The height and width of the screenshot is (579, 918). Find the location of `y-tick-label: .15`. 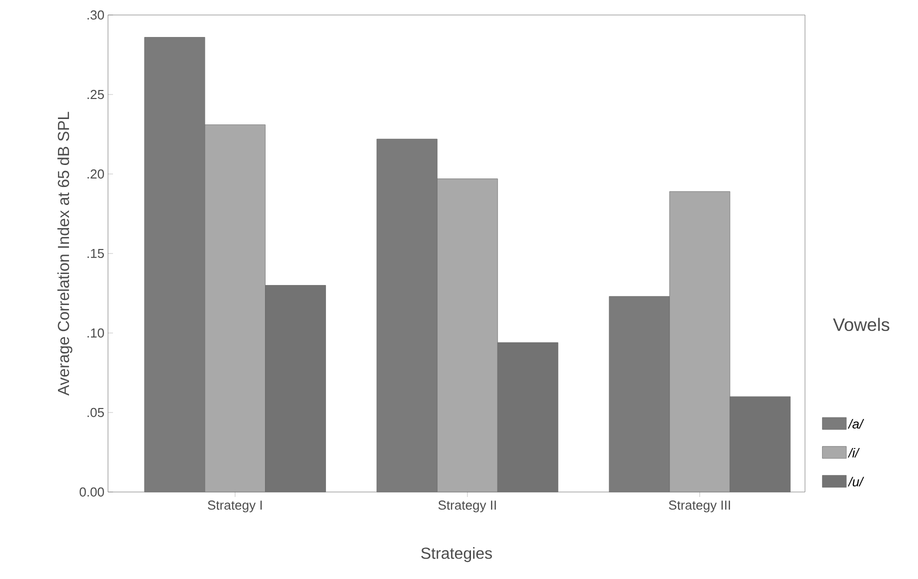

y-tick-label: .15 is located at coordinates (96, 253).